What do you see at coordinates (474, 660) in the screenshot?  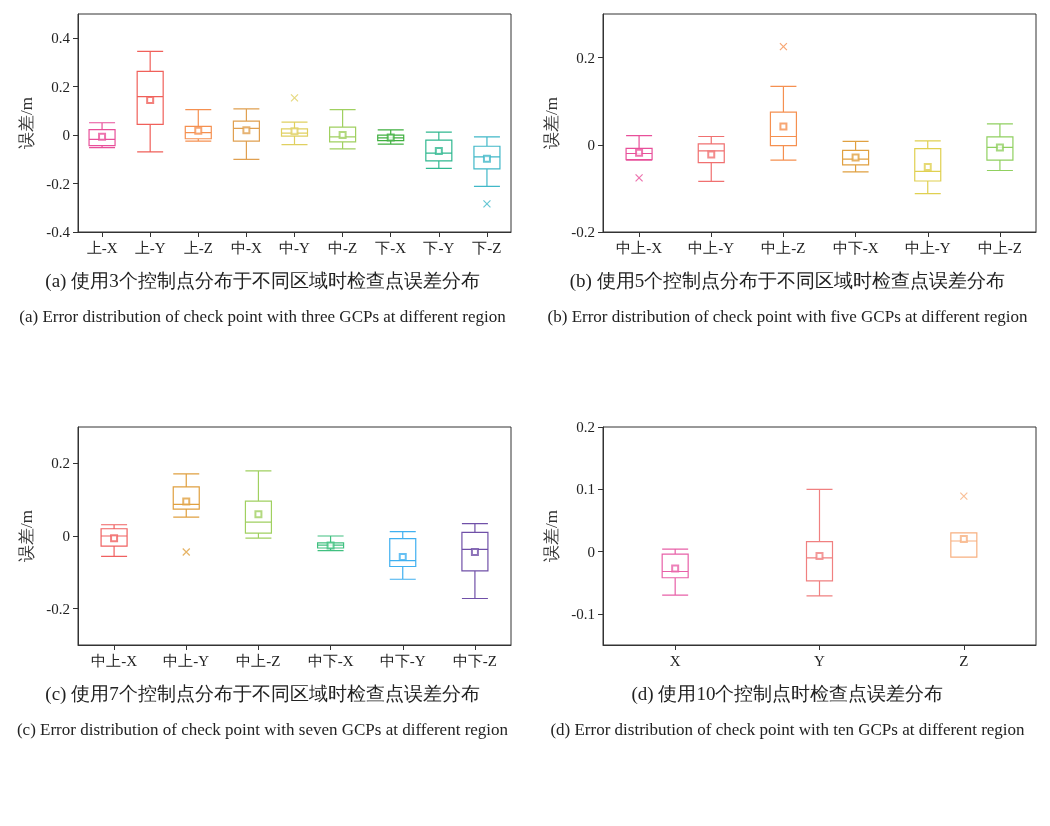 I see `x-tick-label: 中下-Z` at bounding box center [474, 660].